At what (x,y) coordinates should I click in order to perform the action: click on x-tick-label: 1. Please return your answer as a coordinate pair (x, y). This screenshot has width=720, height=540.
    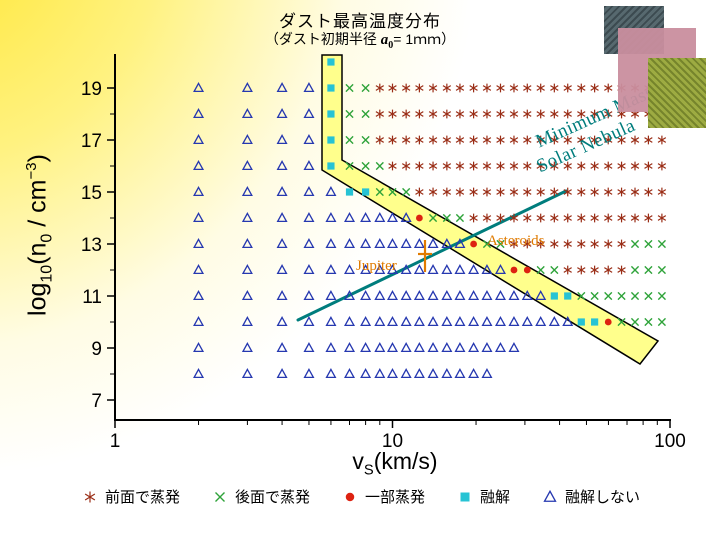
    Looking at the image, I should click on (115, 441).